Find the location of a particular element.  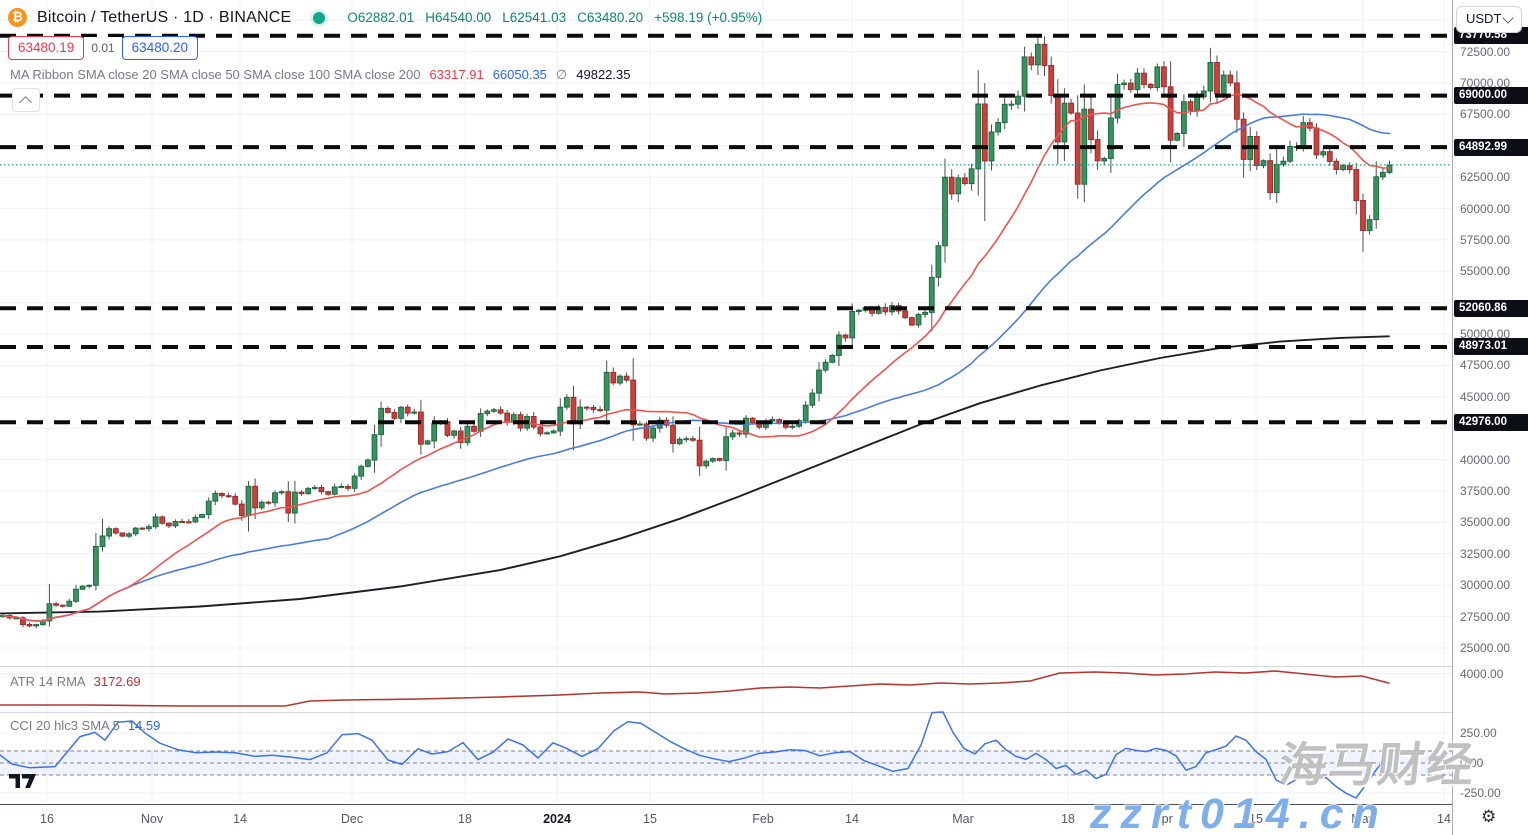

cci-tick-label: 0.00 is located at coordinates (1472, 763).